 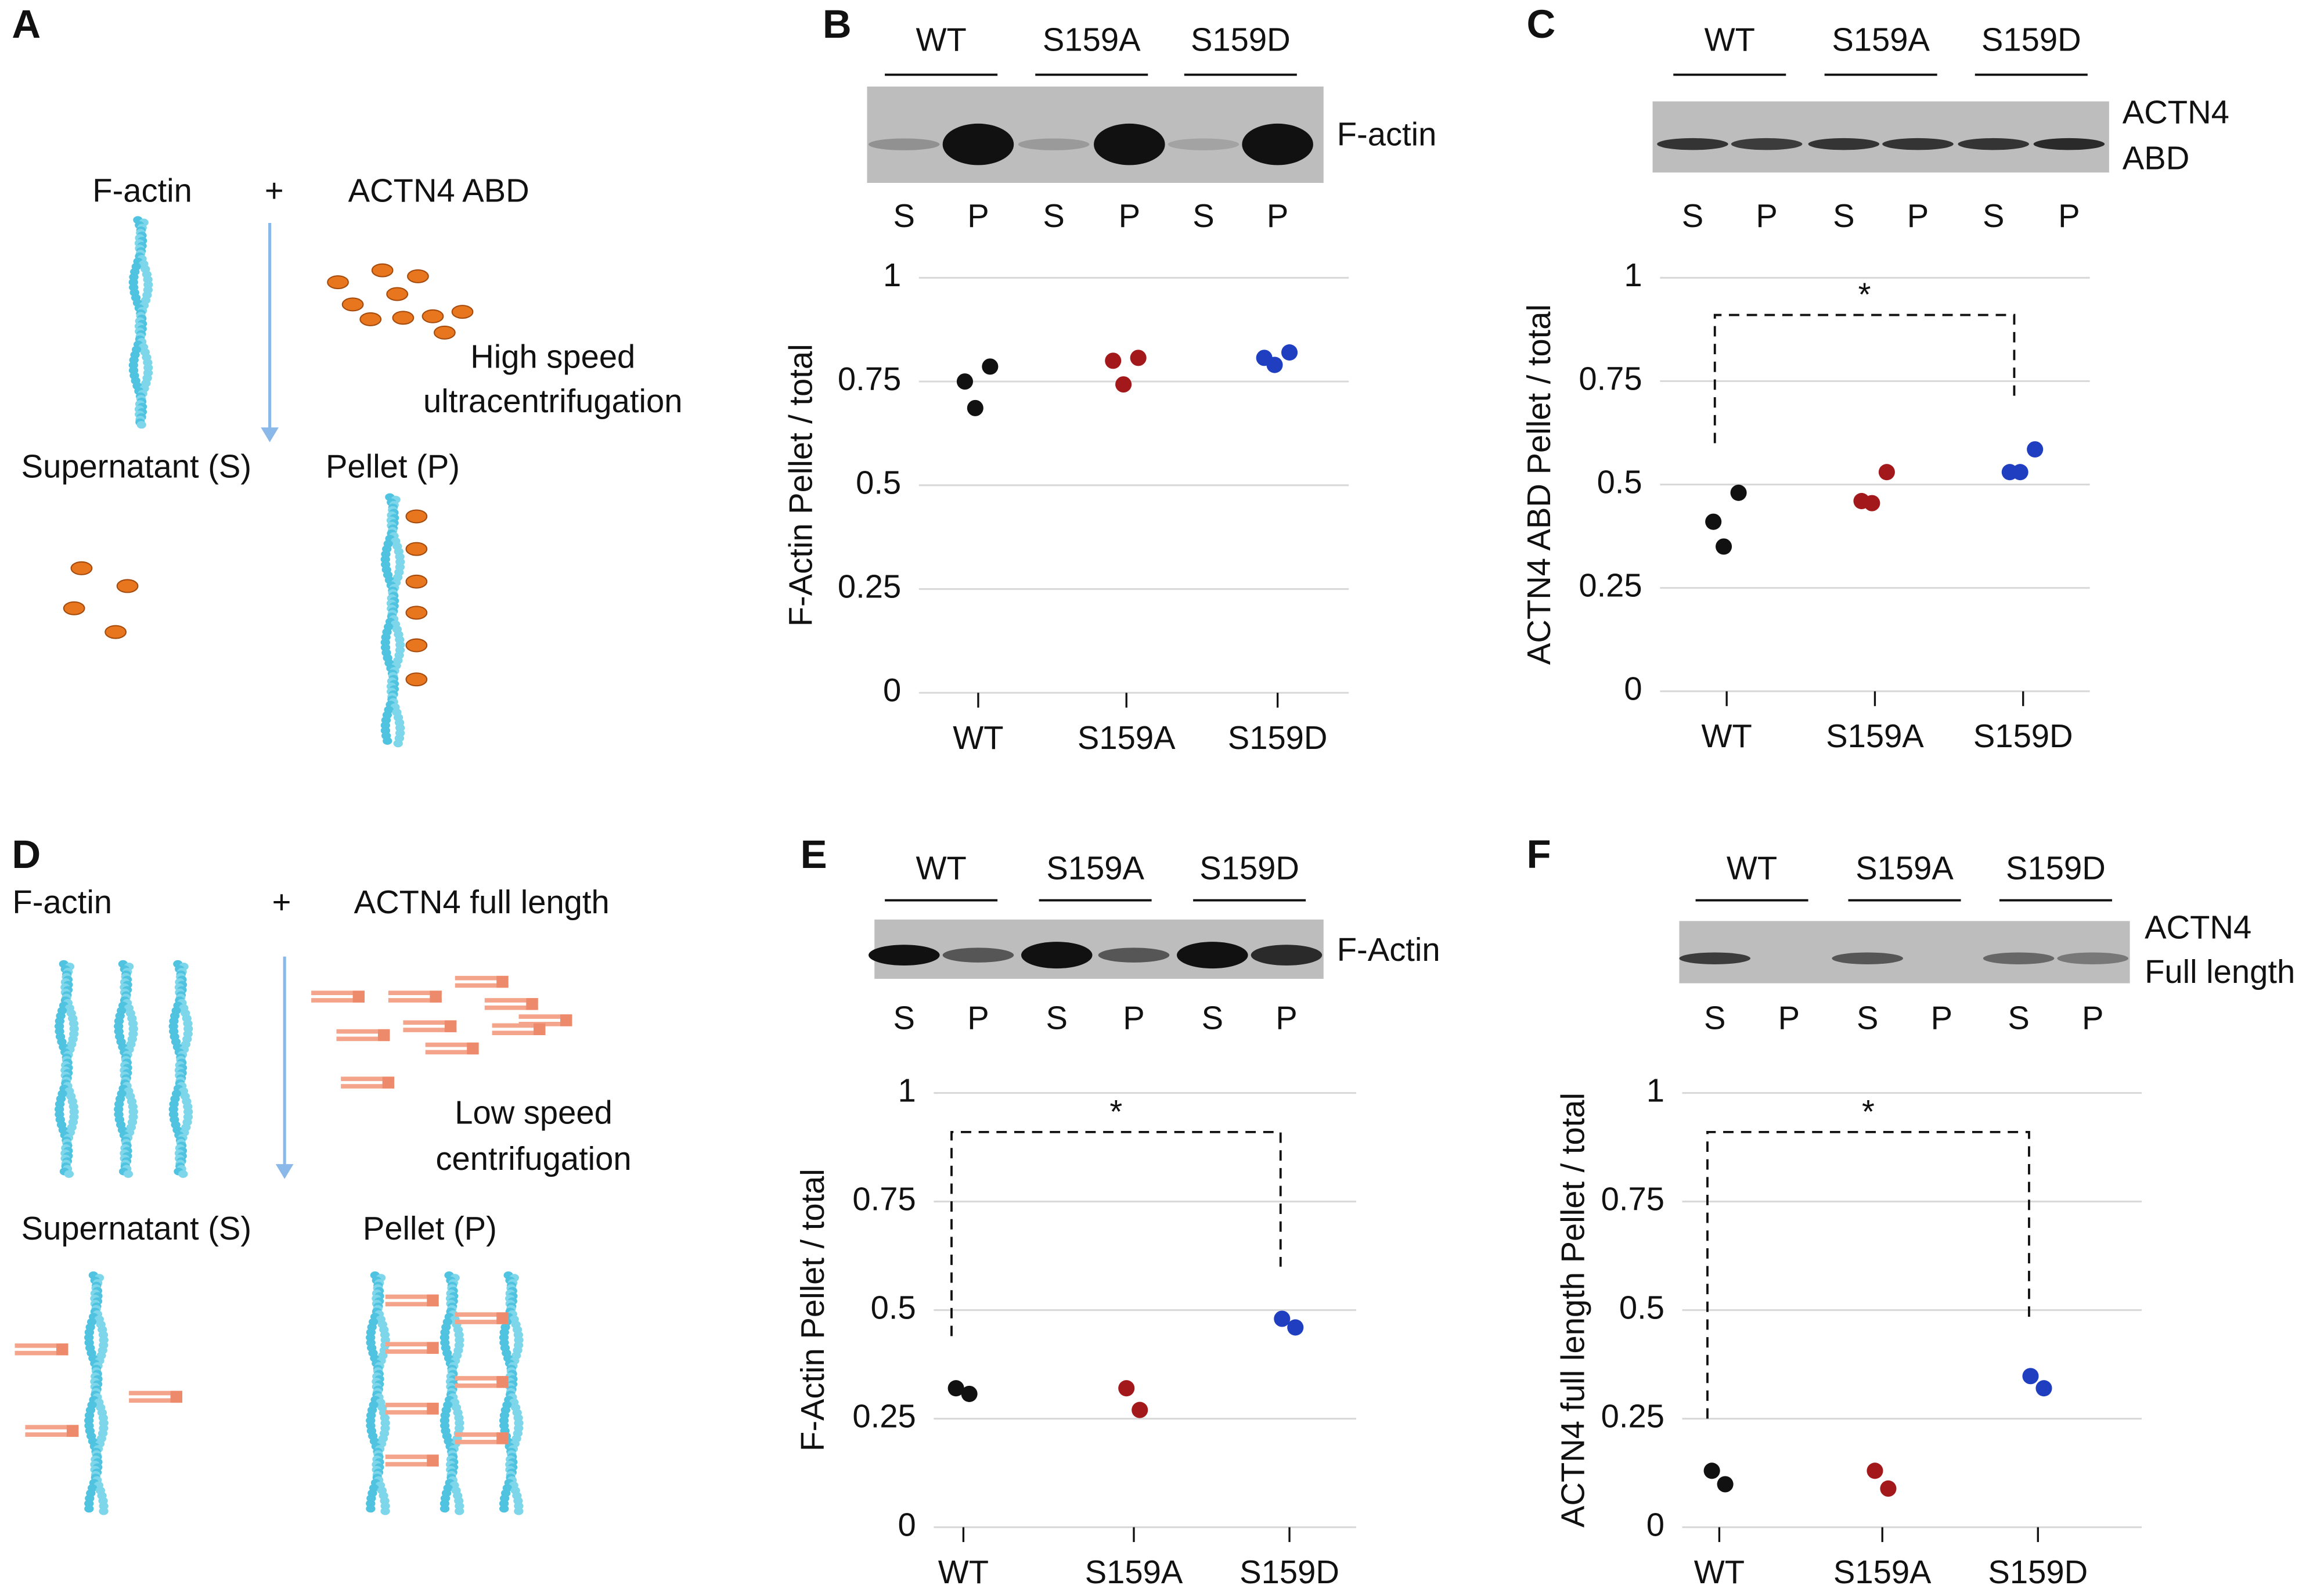 I want to click on y-tick-label: 0.75, so click(x=869, y=379).